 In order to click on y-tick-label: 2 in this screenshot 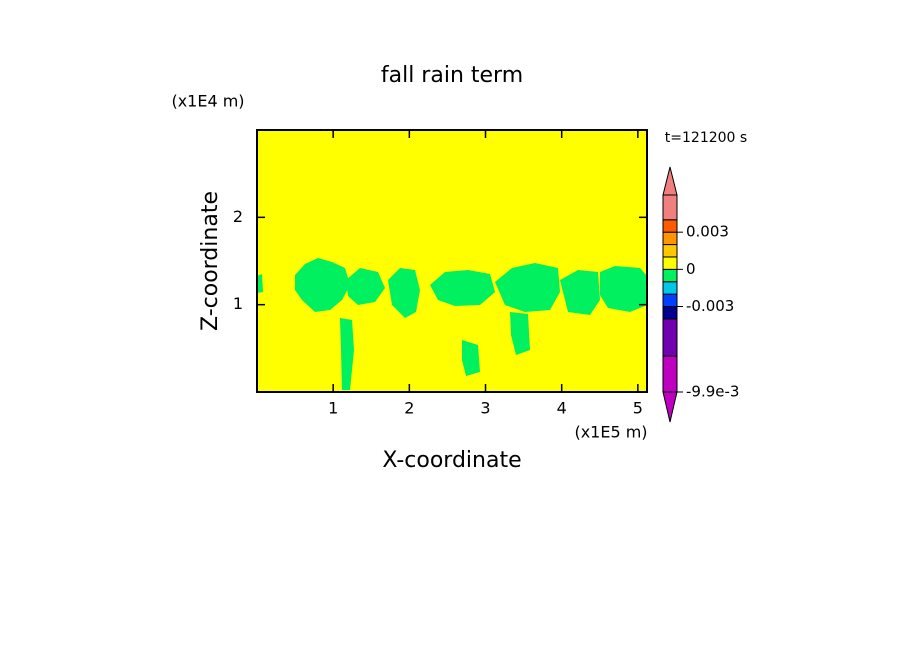, I will do `click(238, 216)`.